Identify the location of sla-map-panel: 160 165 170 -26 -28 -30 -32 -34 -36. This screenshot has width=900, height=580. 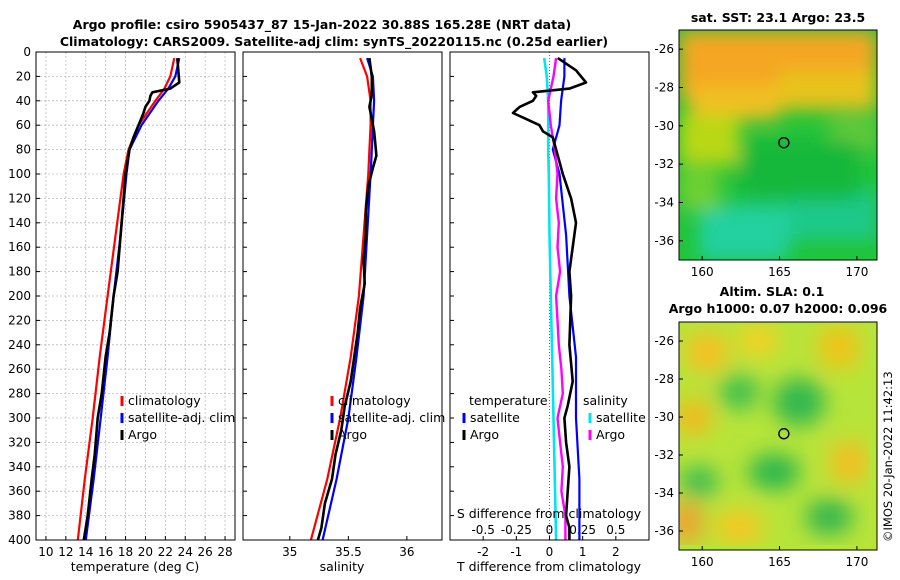
(766, 445).